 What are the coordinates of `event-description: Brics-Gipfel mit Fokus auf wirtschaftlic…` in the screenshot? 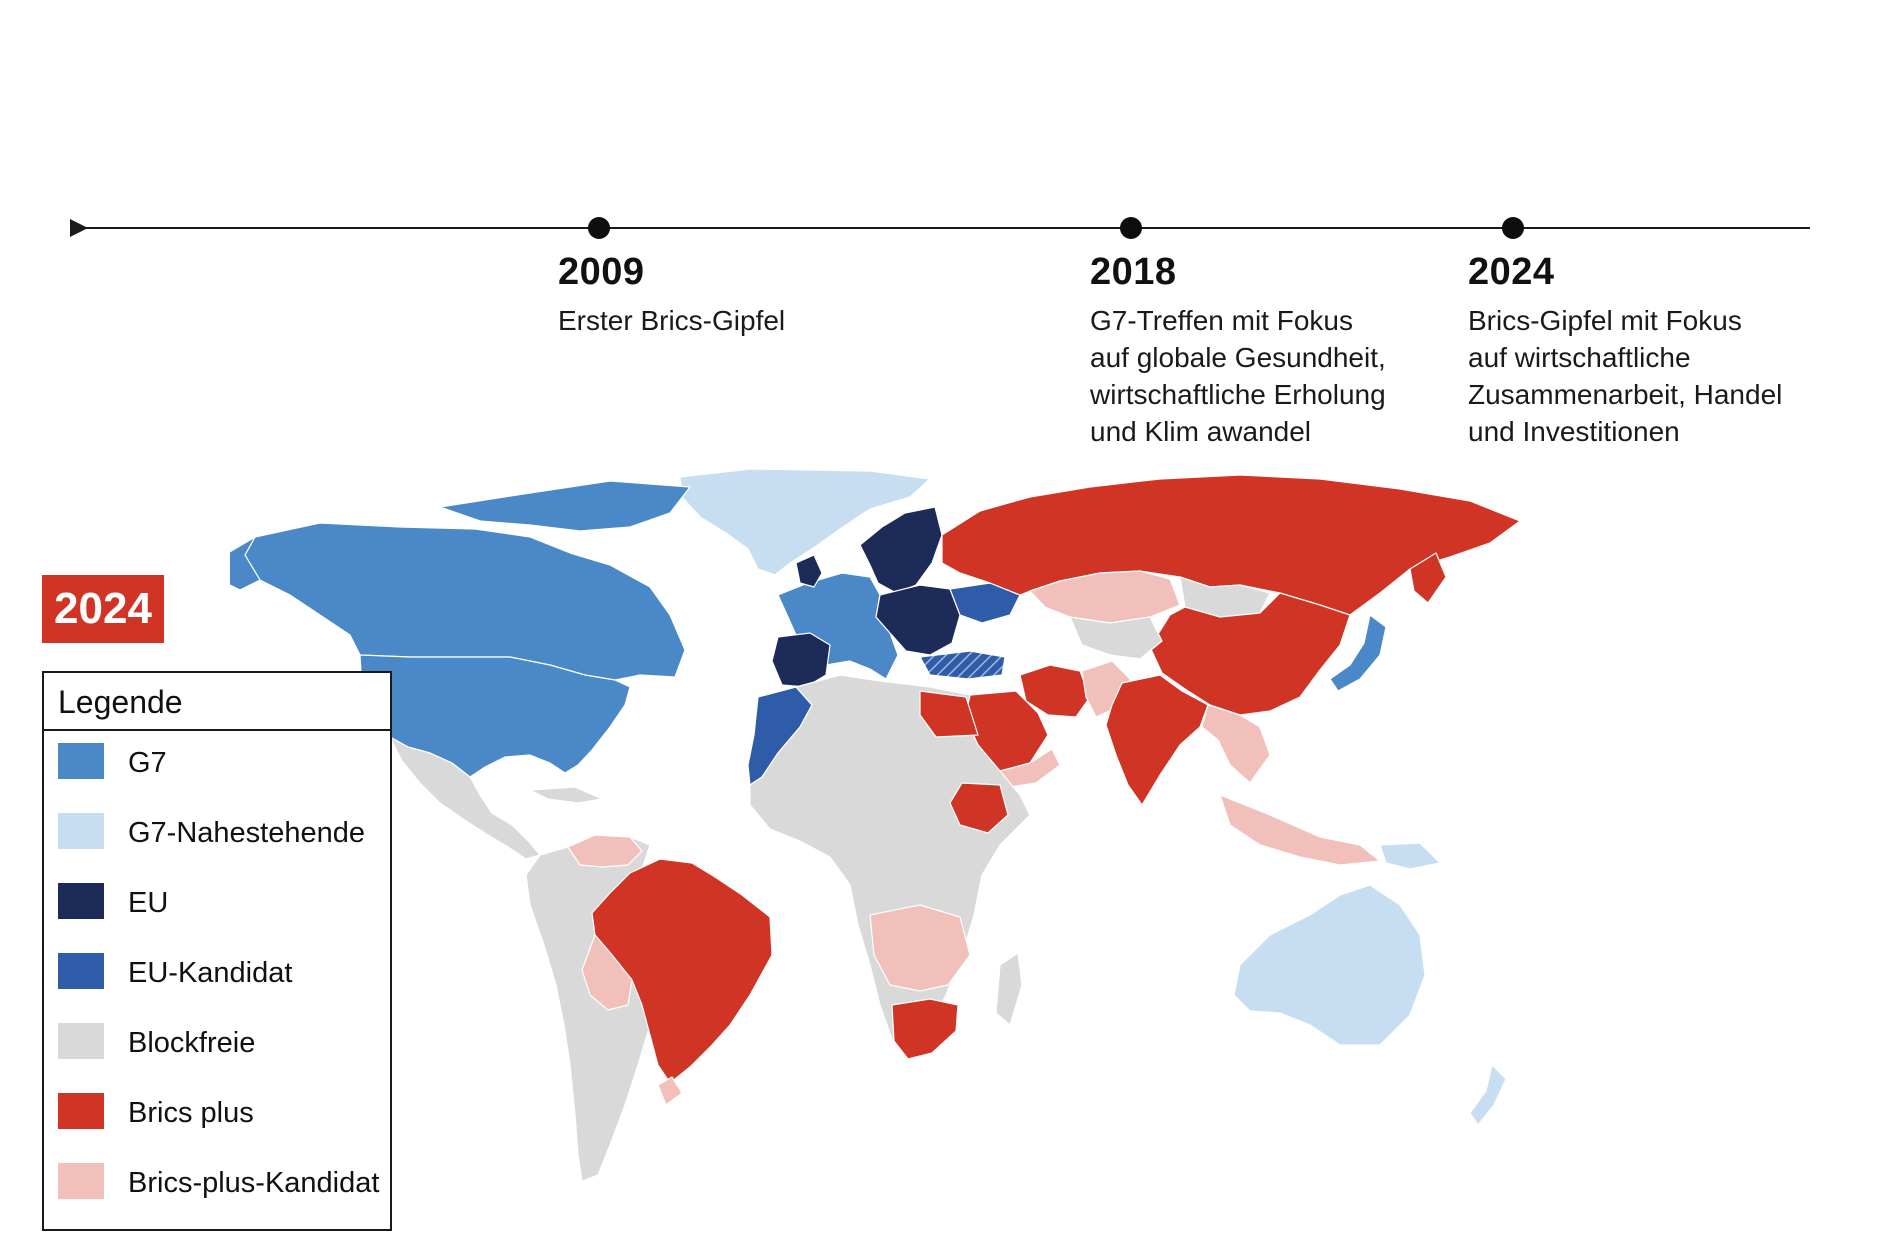 It's located at (1625, 376).